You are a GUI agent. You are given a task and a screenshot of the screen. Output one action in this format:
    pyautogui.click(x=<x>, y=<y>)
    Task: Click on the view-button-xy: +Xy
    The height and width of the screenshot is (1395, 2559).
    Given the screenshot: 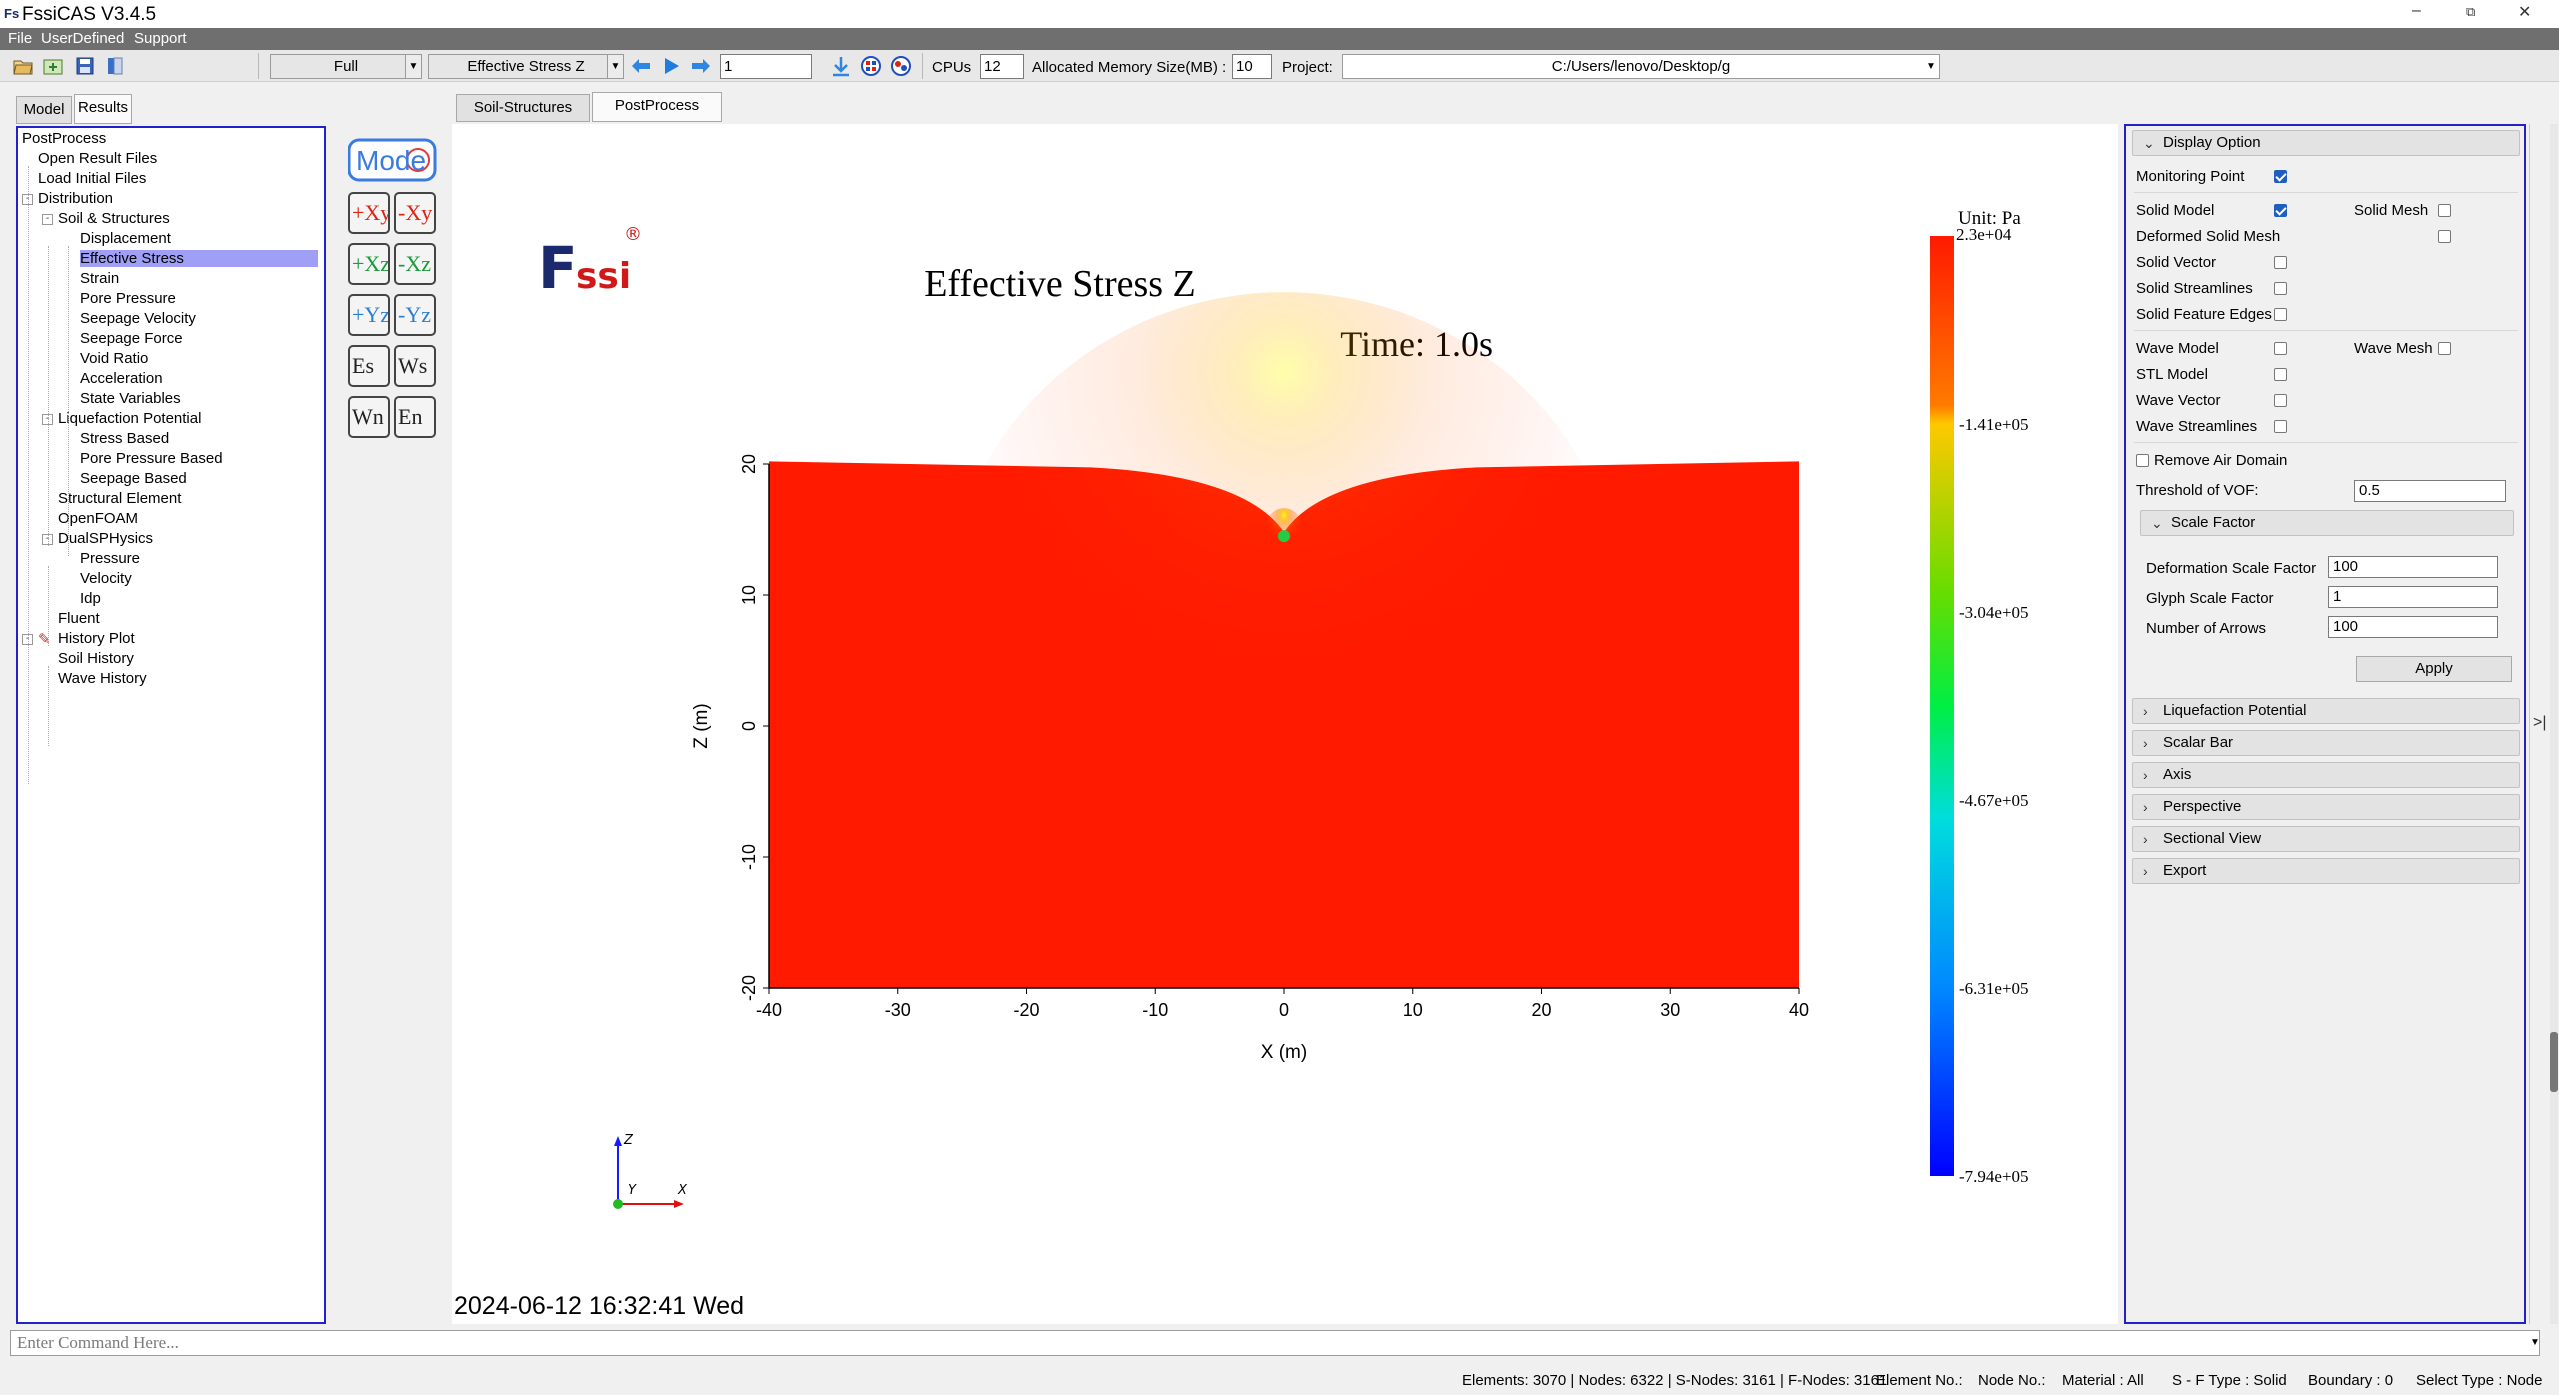 What is the action you would take?
    pyautogui.click(x=369, y=213)
    